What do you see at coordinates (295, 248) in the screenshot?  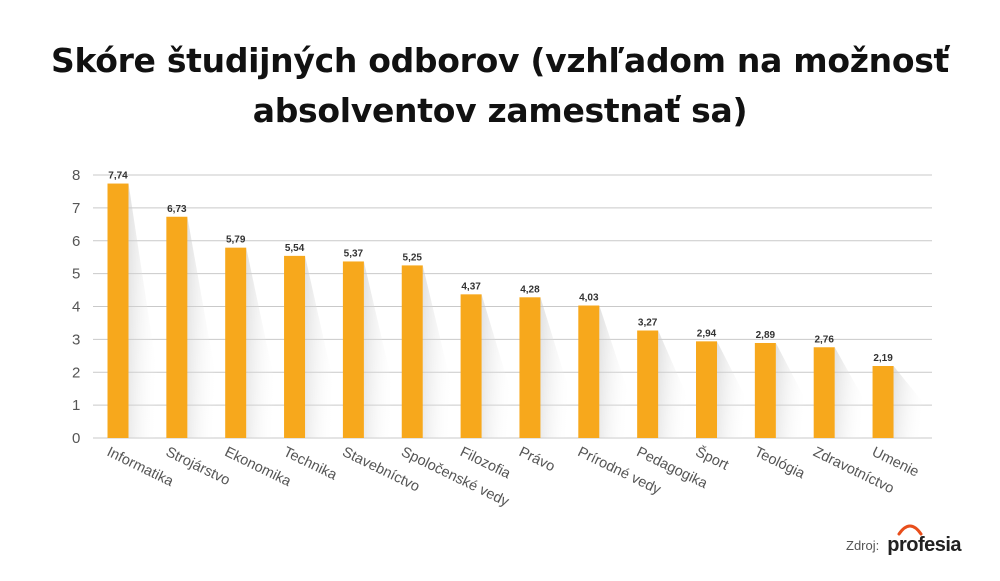 I see `value-label: 5,54` at bounding box center [295, 248].